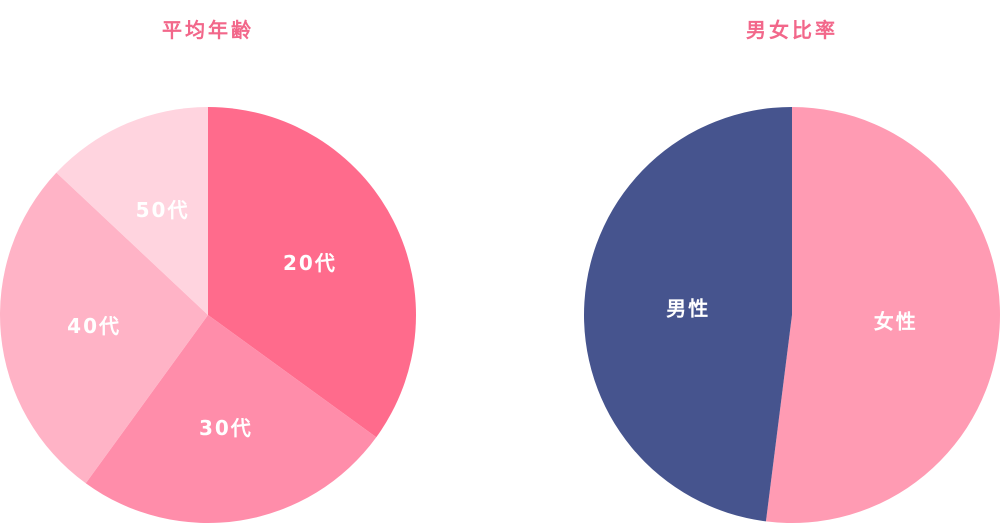 The image size is (1000, 524). What do you see at coordinates (310, 263) in the screenshot?
I see `age-slice-label: 20代` at bounding box center [310, 263].